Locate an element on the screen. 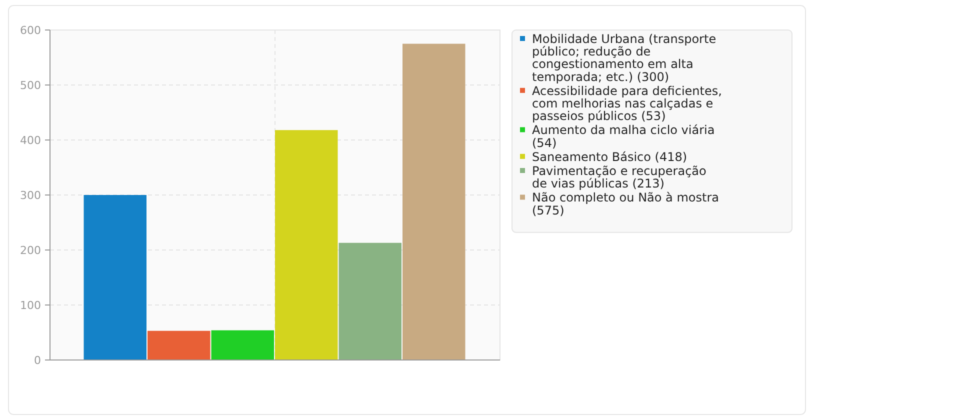 This screenshot has width=970, height=420. legend-label: Saneamento Básico (418) is located at coordinates (610, 157).